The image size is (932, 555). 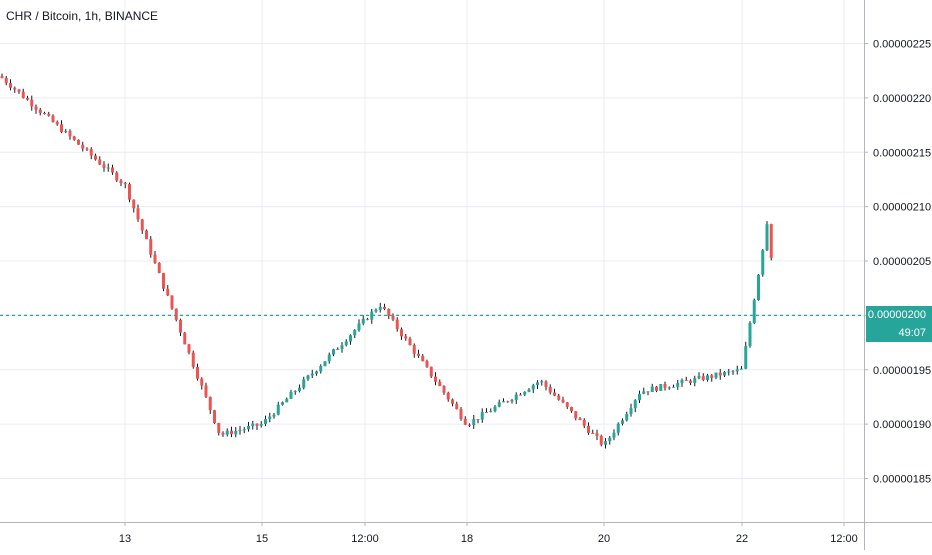 I want to click on y-tick-label: 0.00000195, so click(x=902, y=371).